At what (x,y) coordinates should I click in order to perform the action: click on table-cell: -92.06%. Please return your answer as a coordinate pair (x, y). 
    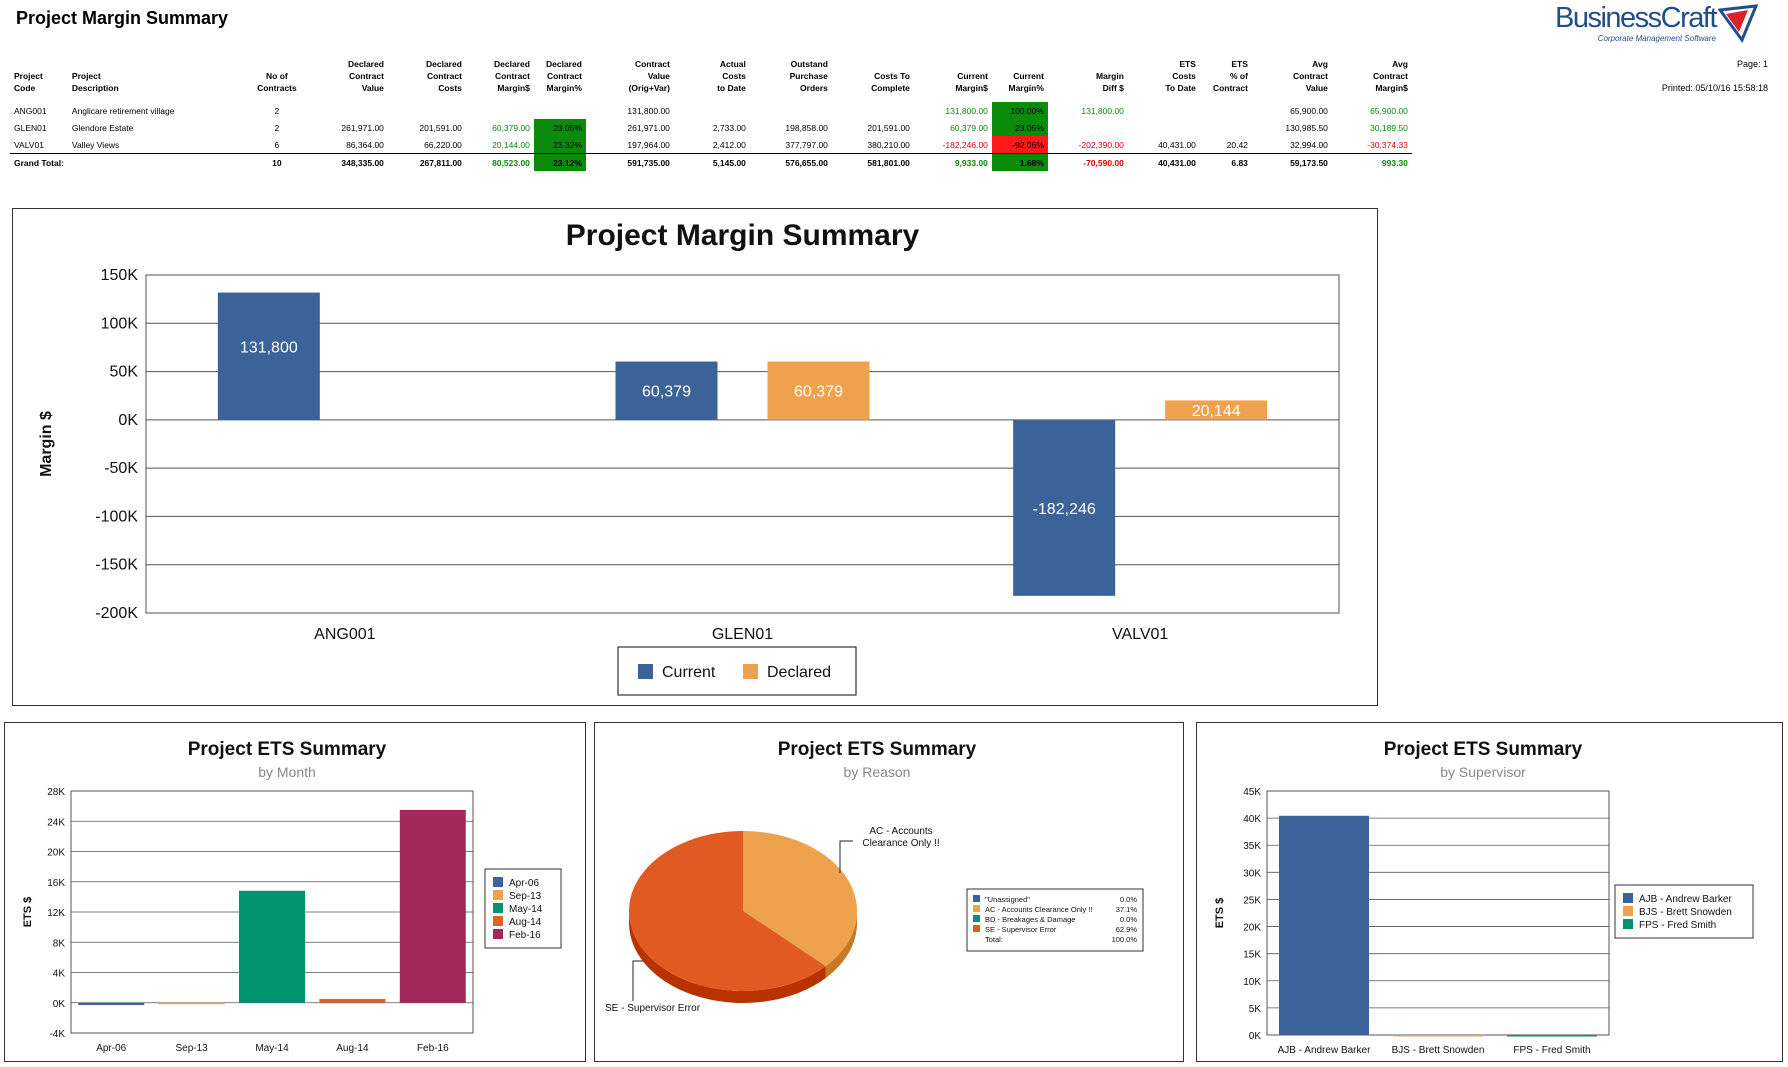
    Looking at the image, I should click on (1019, 145).